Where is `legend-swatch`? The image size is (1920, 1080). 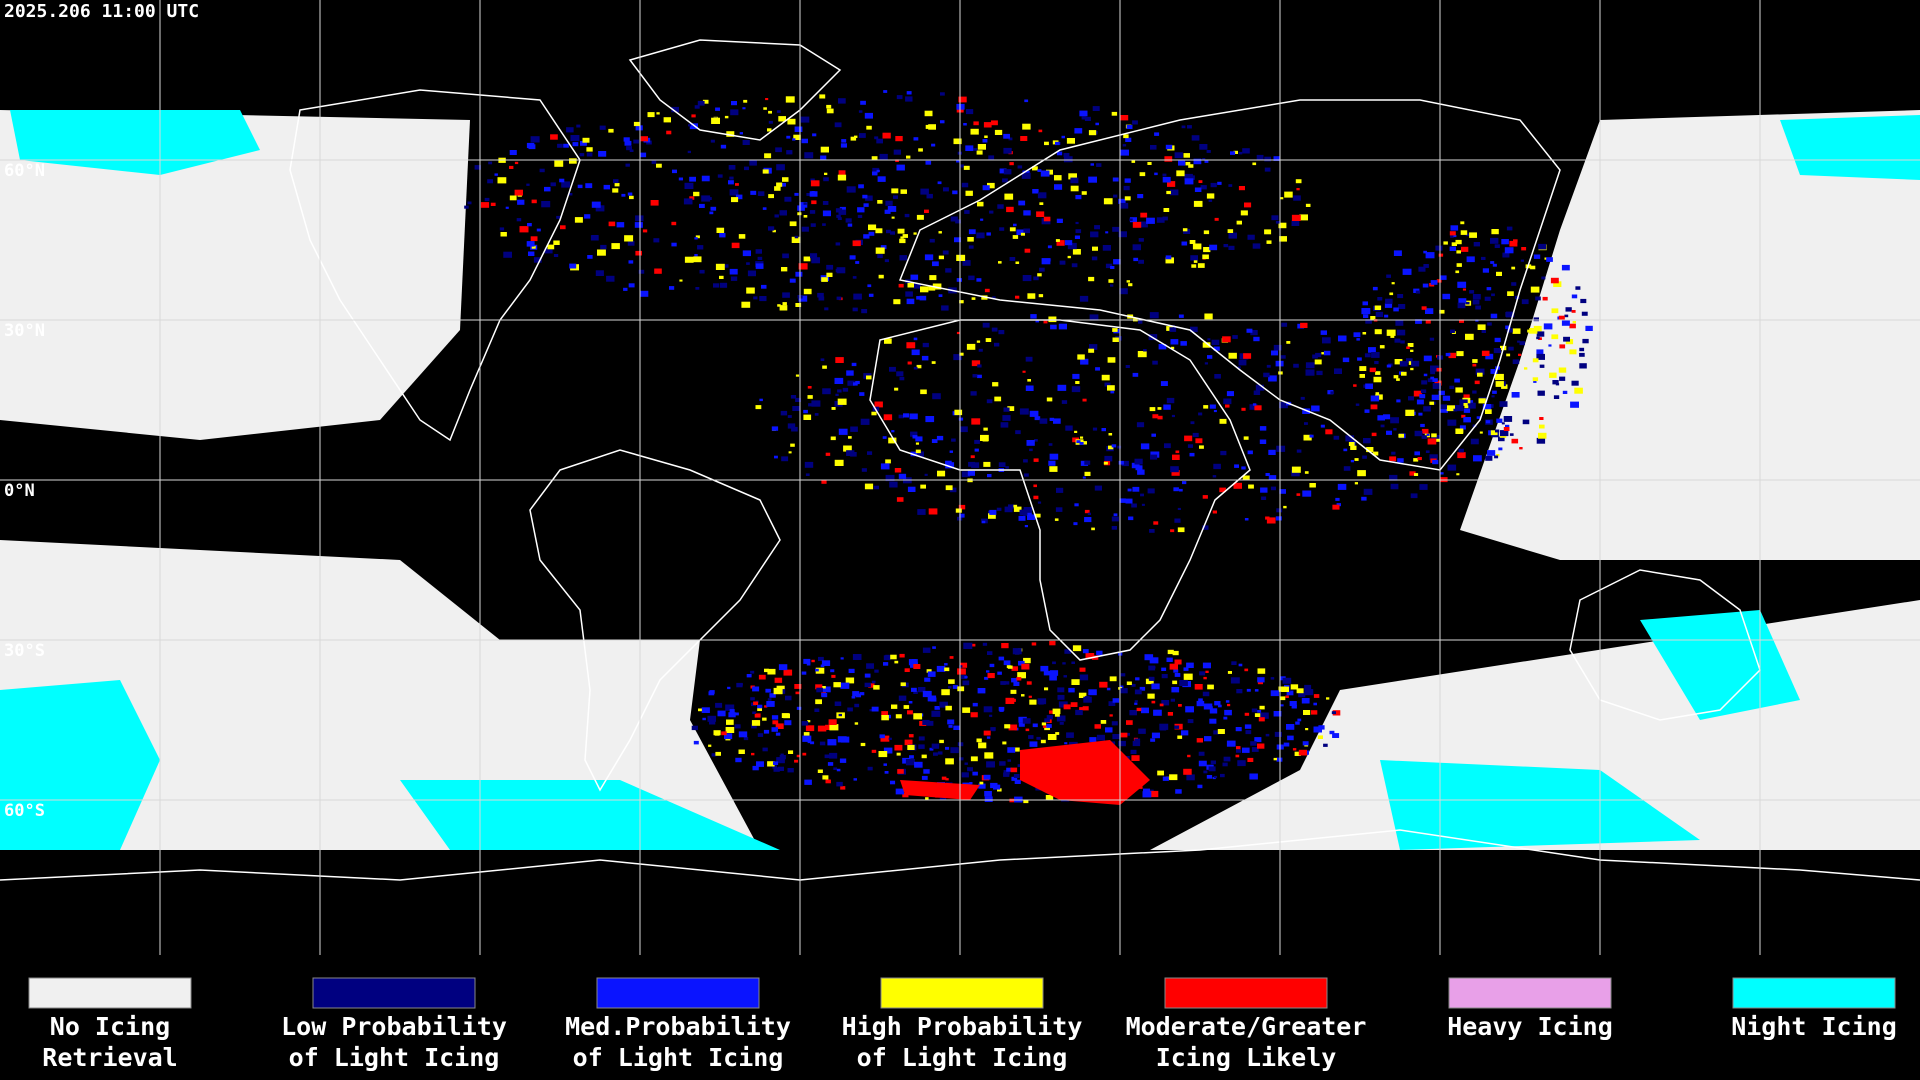 legend-swatch is located at coordinates (1814, 993).